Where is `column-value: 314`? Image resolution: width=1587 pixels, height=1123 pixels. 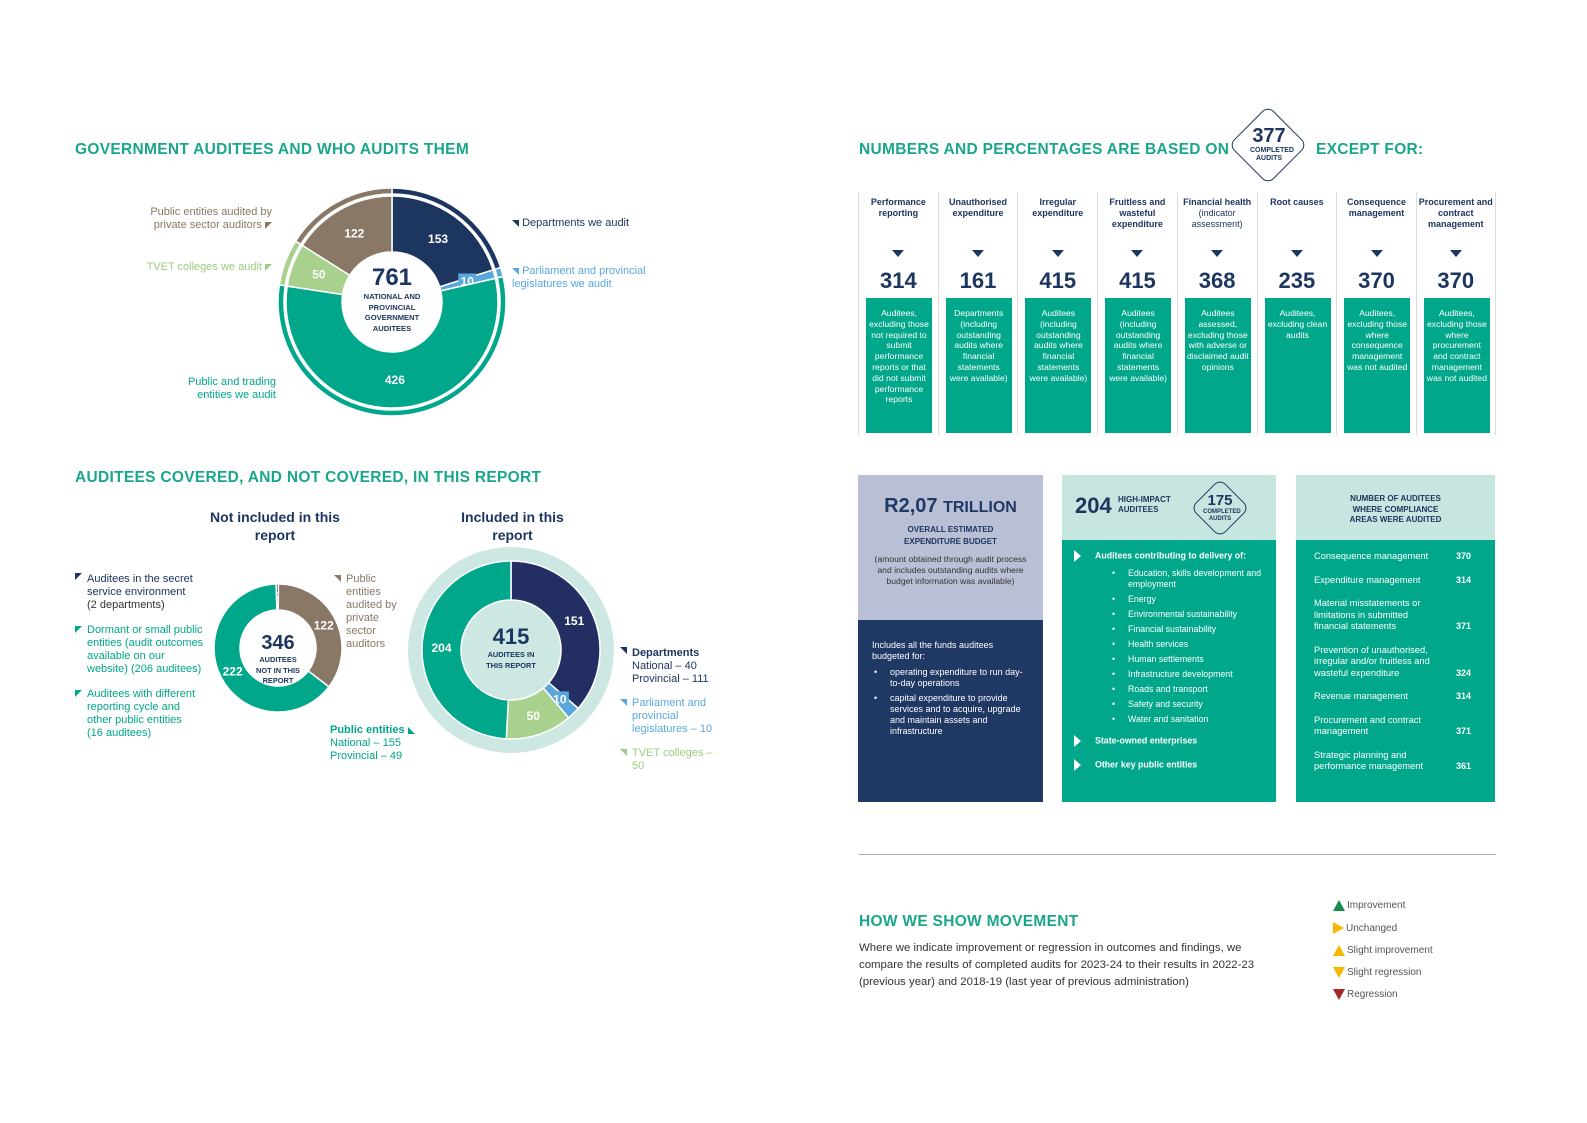
column-value: 314 is located at coordinates (898, 280).